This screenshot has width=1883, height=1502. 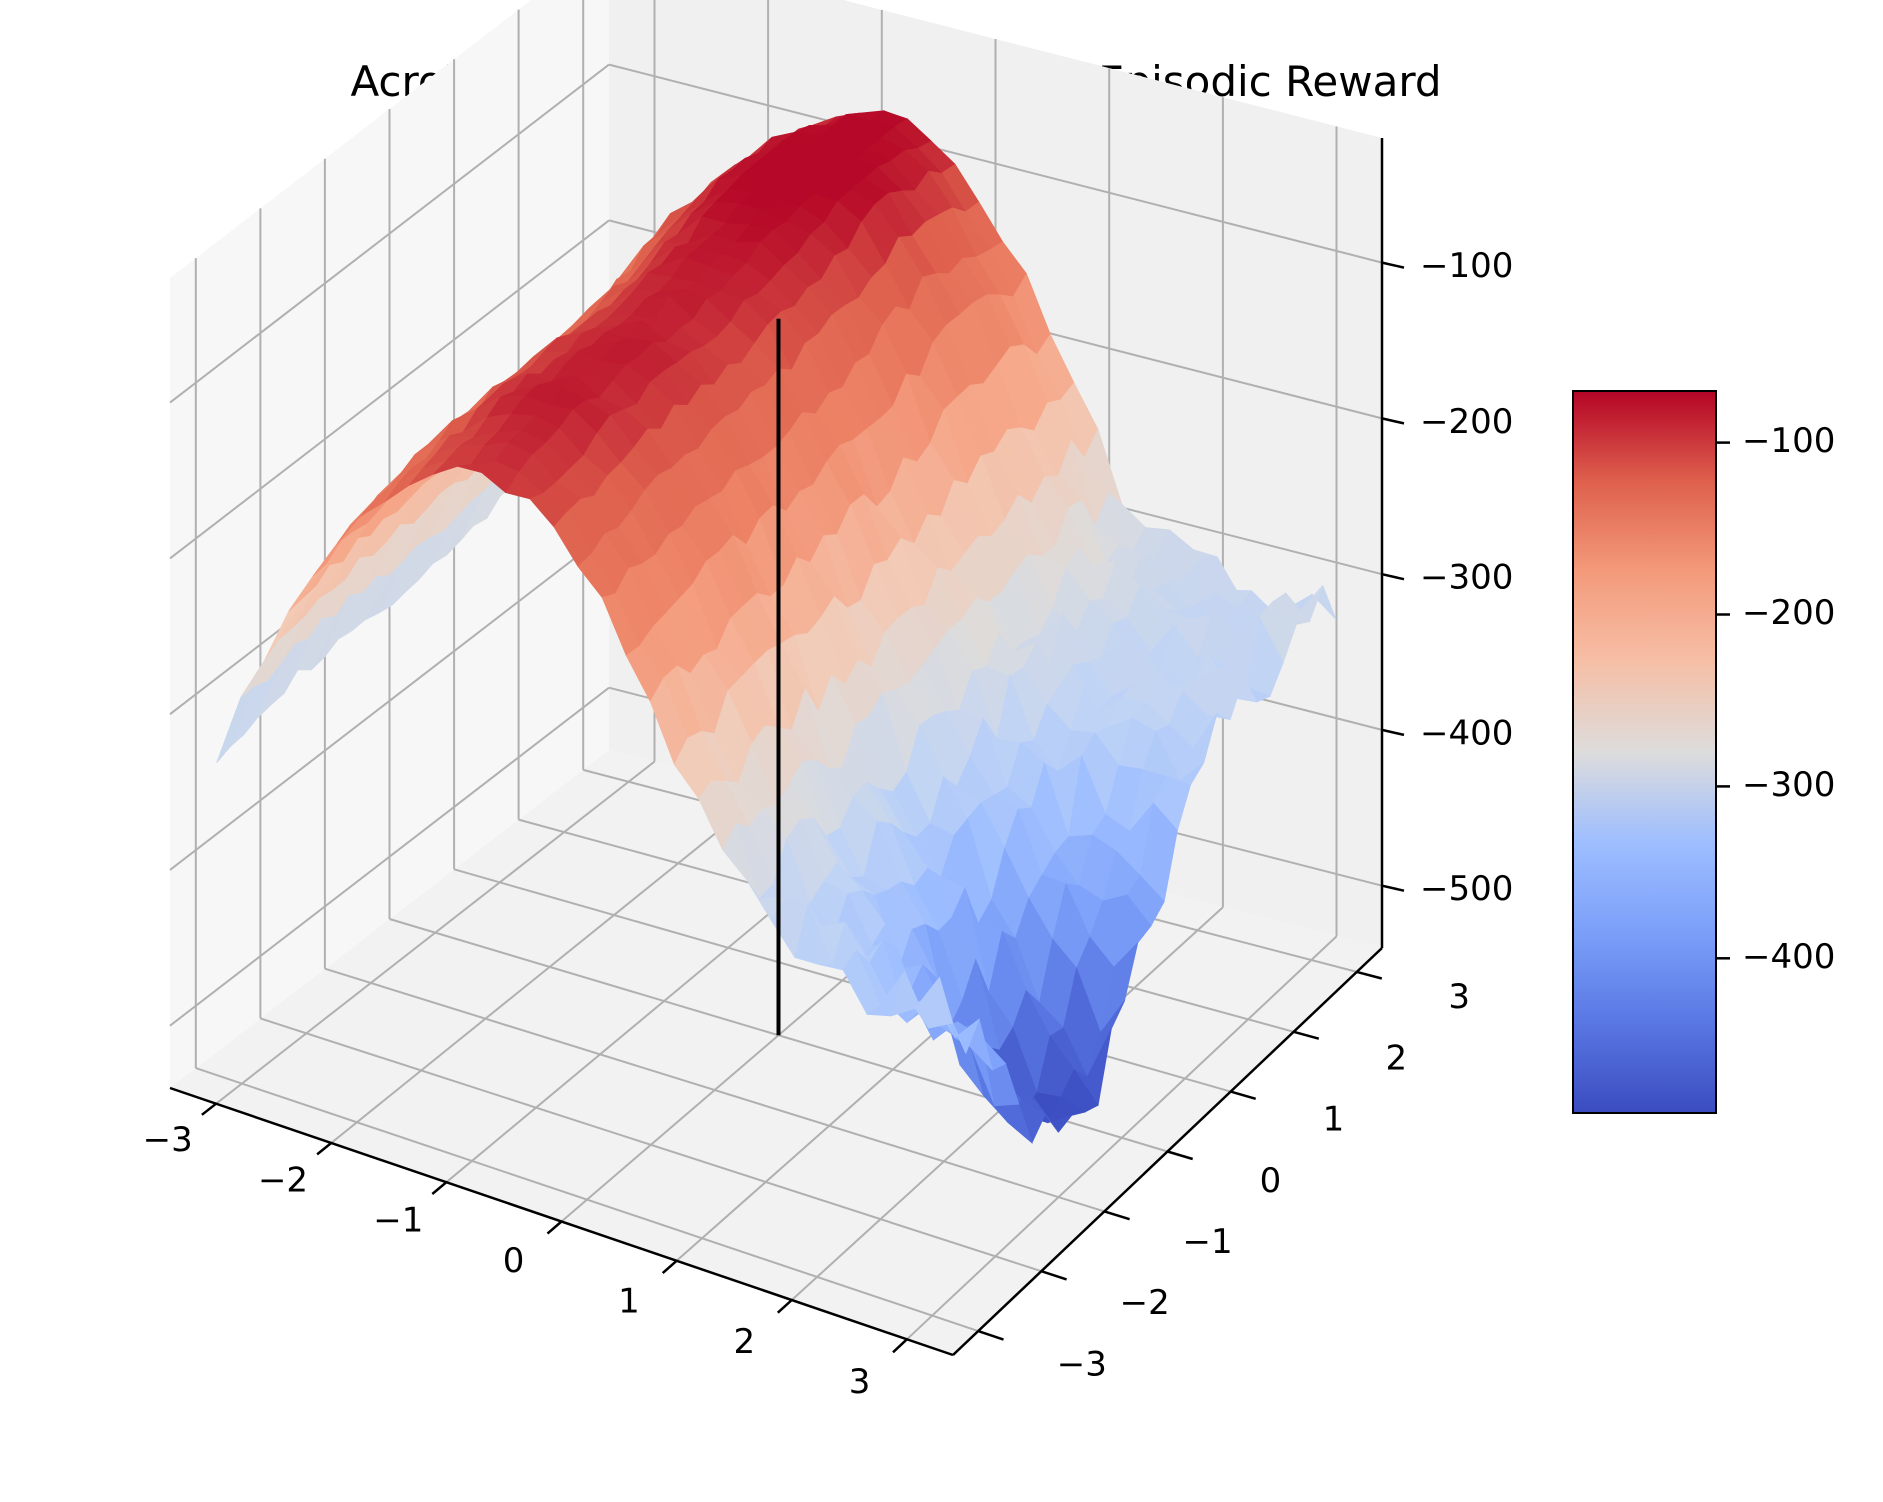 What do you see at coordinates (1775, 699) in the screenshot?
I see `colorbar-ticks: −400 −300 −200 −100` at bounding box center [1775, 699].